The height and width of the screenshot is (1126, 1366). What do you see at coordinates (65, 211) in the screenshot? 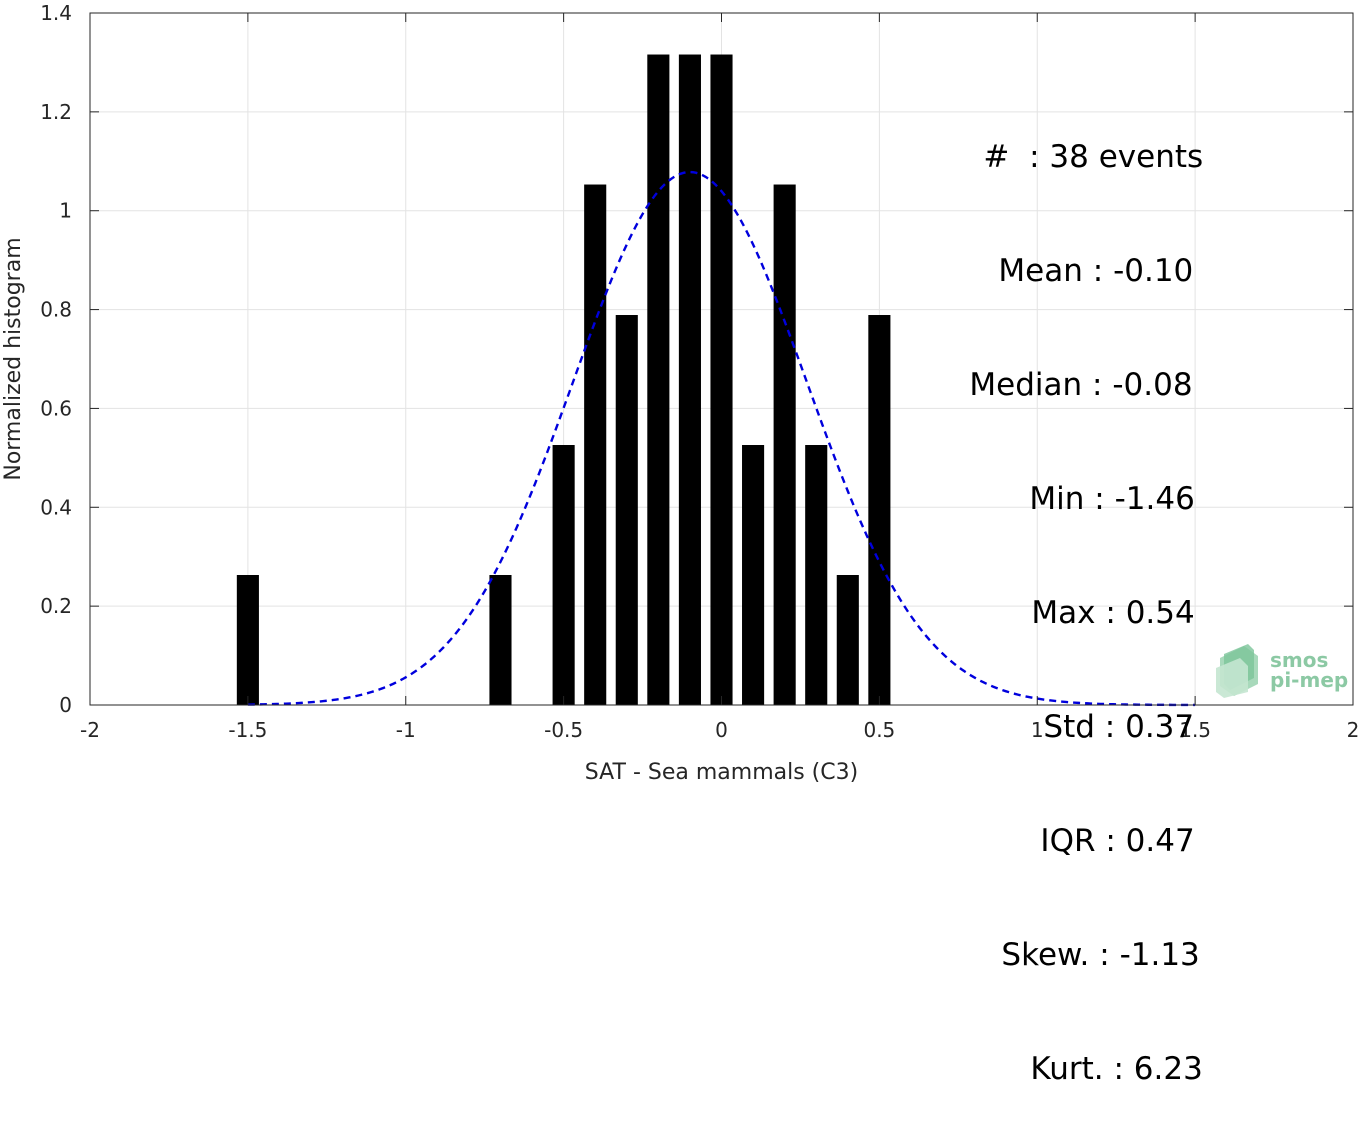
I see `y-tick-label: 1` at bounding box center [65, 211].